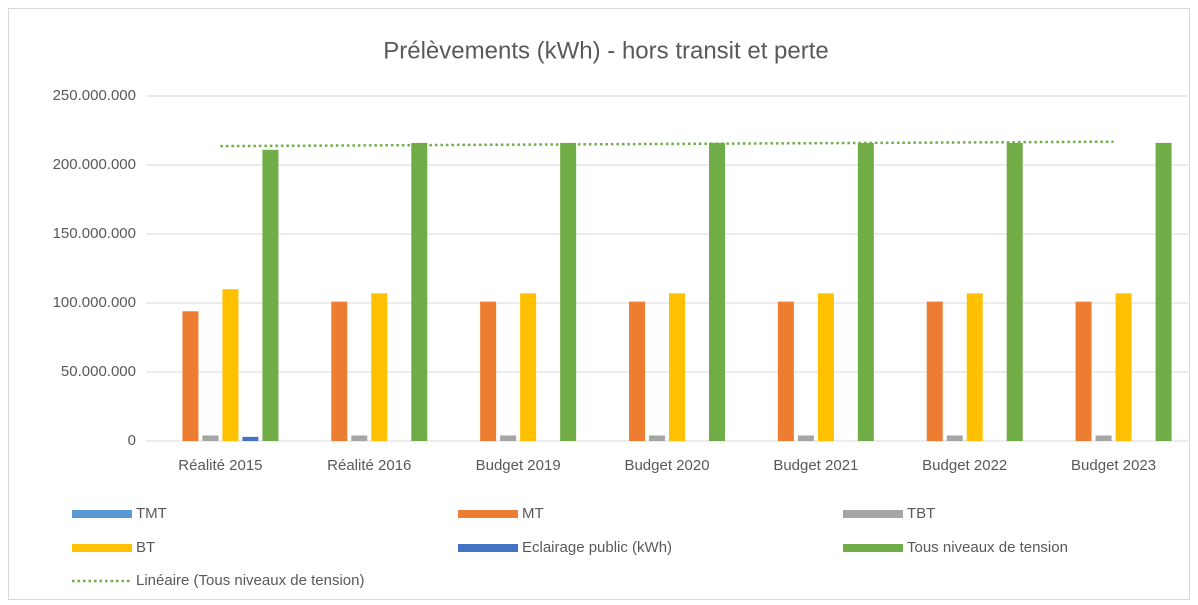  What do you see at coordinates (145, 547) in the screenshot?
I see `legend-label: BT` at bounding box center [145, 547].